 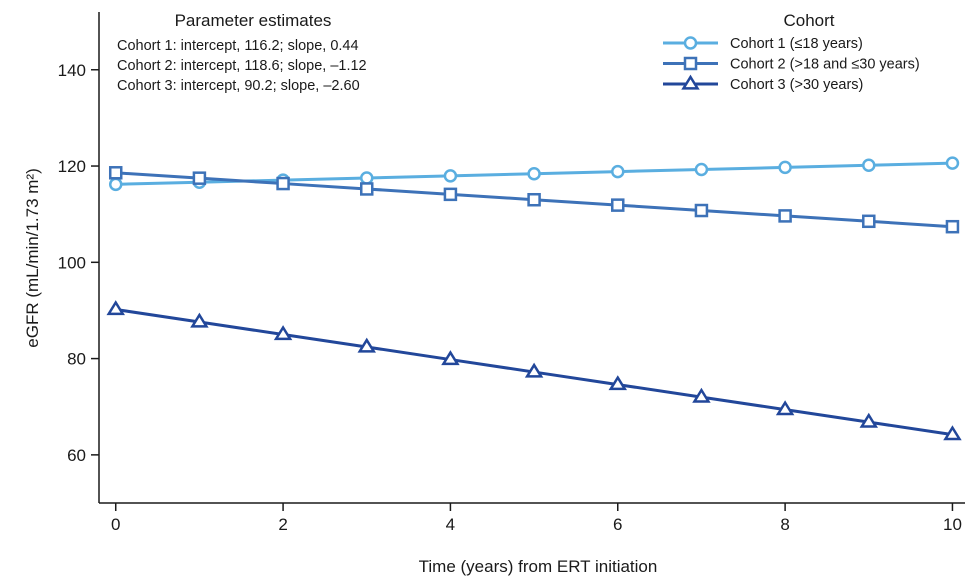 What do you see at coordinates (238, 46) in the screenshot?
I see `parameter-estimate-cohort-1: Cohort 1: intercept, 116.2; slope, 0.44` at bounding box center [238, 46].